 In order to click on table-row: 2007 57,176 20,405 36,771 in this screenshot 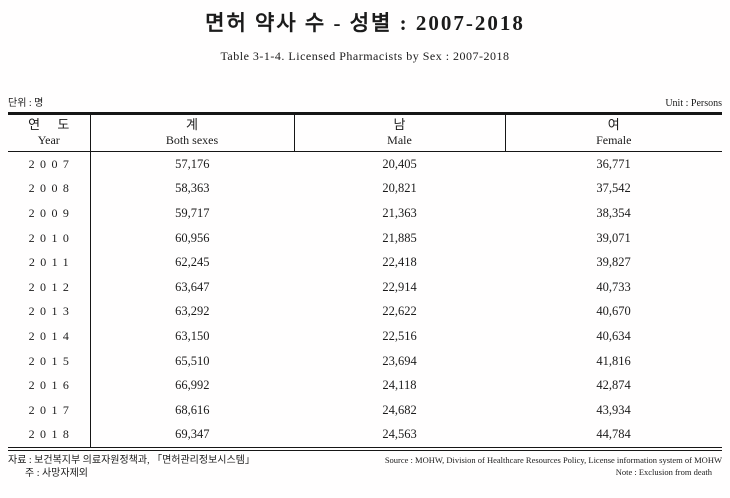, I will do `click(365, 164)`.